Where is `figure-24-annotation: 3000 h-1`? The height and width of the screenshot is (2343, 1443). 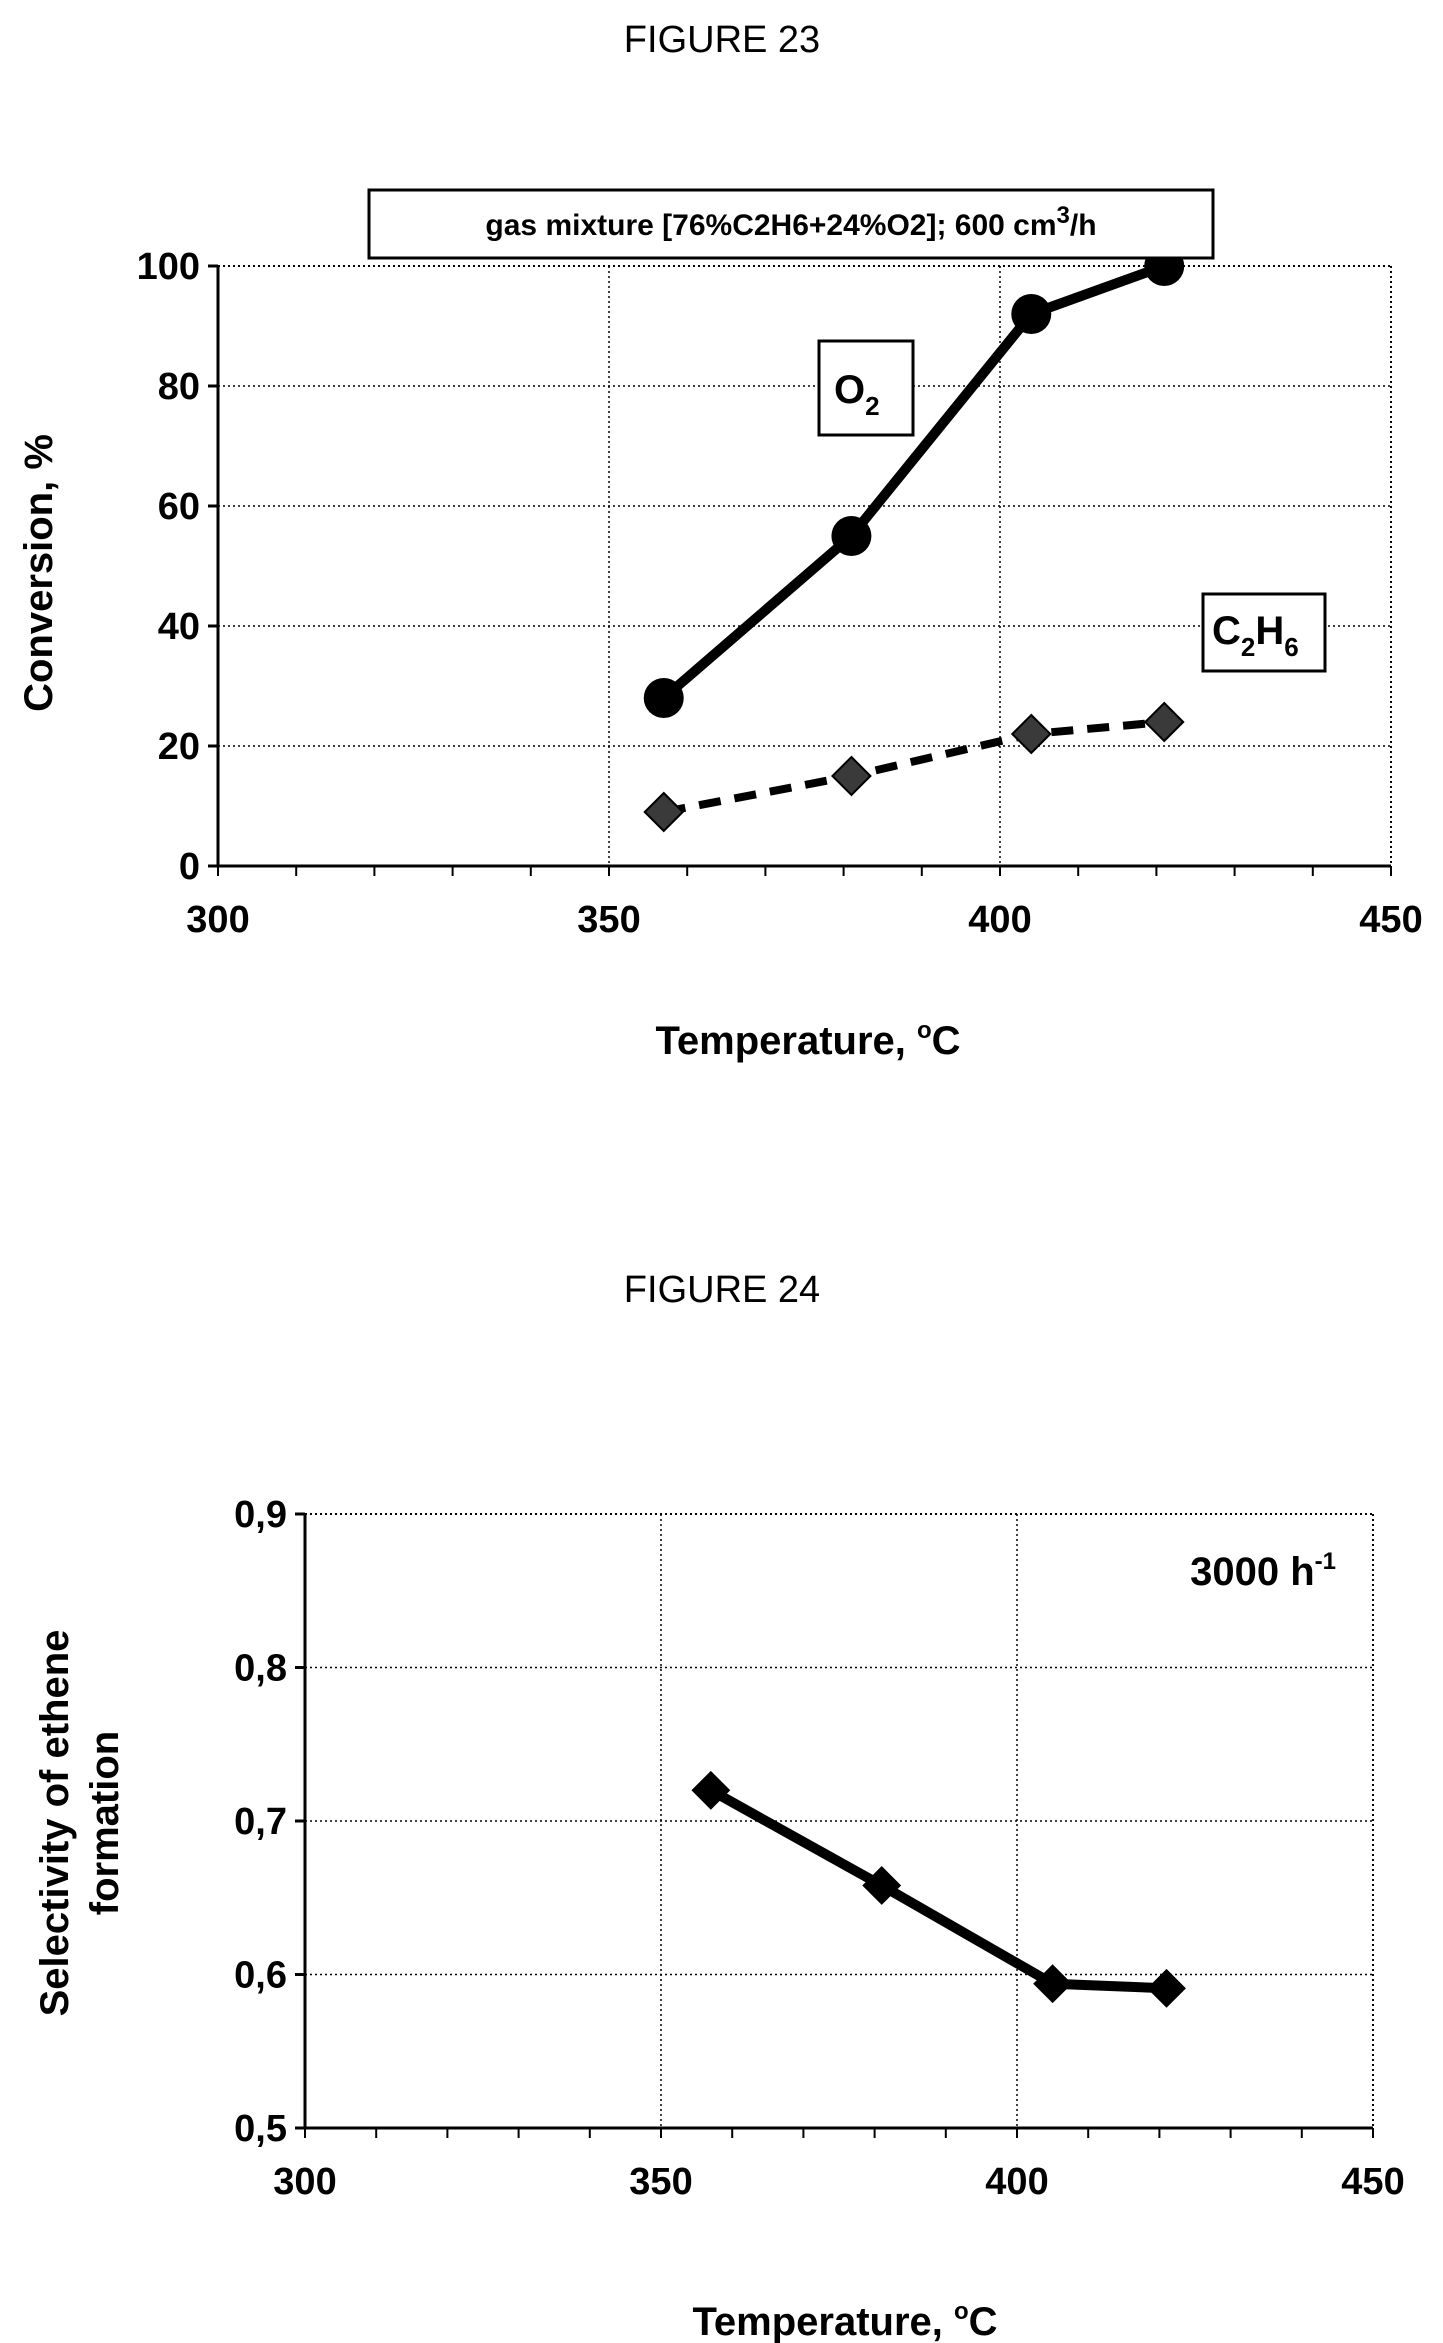
figure-24-annotation: 3000 h-1 is located at coordinates (1263, 1571).